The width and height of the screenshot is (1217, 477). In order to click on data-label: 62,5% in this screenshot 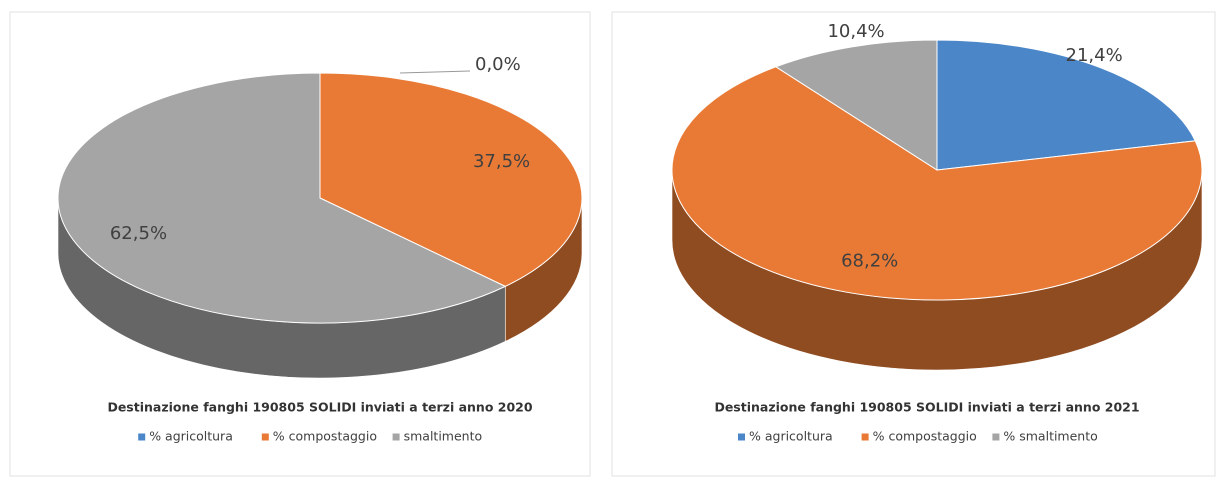, I will do `click(138, 233)`.